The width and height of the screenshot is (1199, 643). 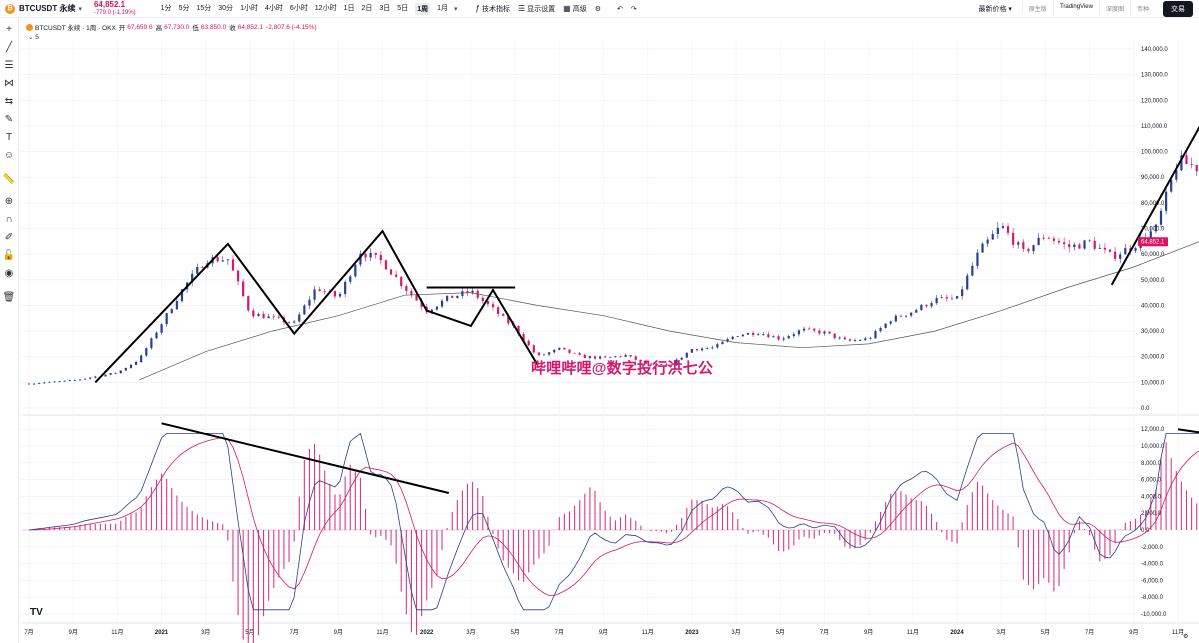 What do you see at coordinates (9, 155) in the screenshot?
I see `emoji-icon: ☺` at bounding box center [9, 155].